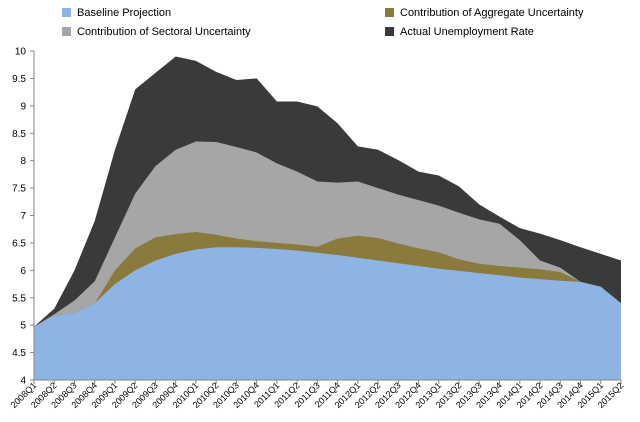 Image resolution: width=640 pixels, height=422 pixels. Describe the element at coordinates (19, 134) in the screenshot. I see `y-tick-label: 8.5` at that location.